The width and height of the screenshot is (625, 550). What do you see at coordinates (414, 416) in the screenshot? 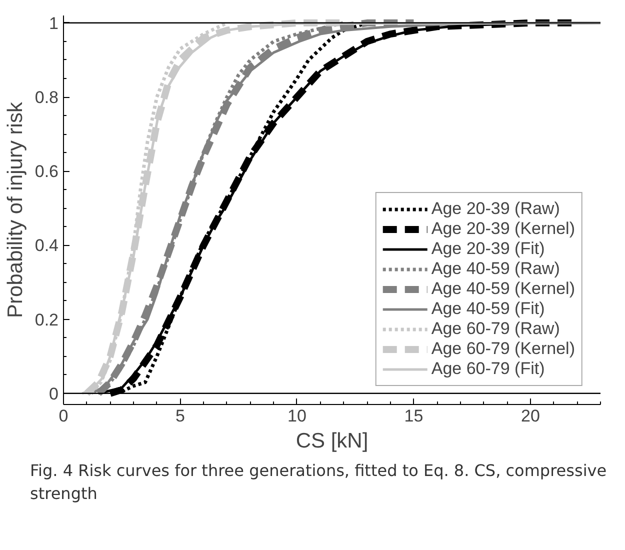
I see `x-tick-label: 15` at bounding box center [414, 416].